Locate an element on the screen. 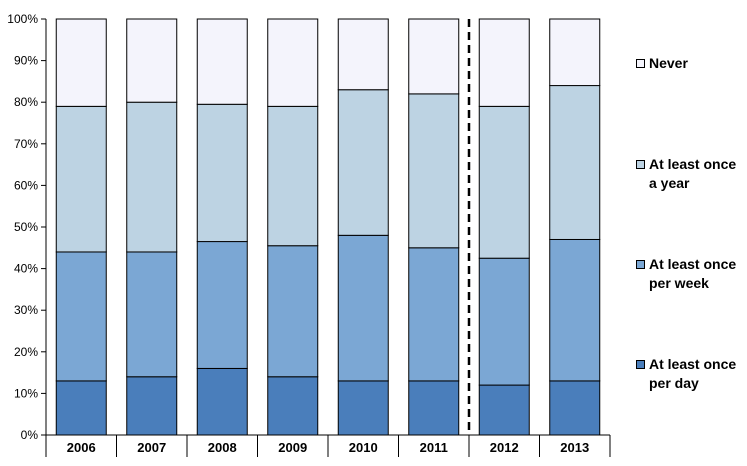  legend-item-once-per-week: At least once per week is located at coordinates (690, 274).